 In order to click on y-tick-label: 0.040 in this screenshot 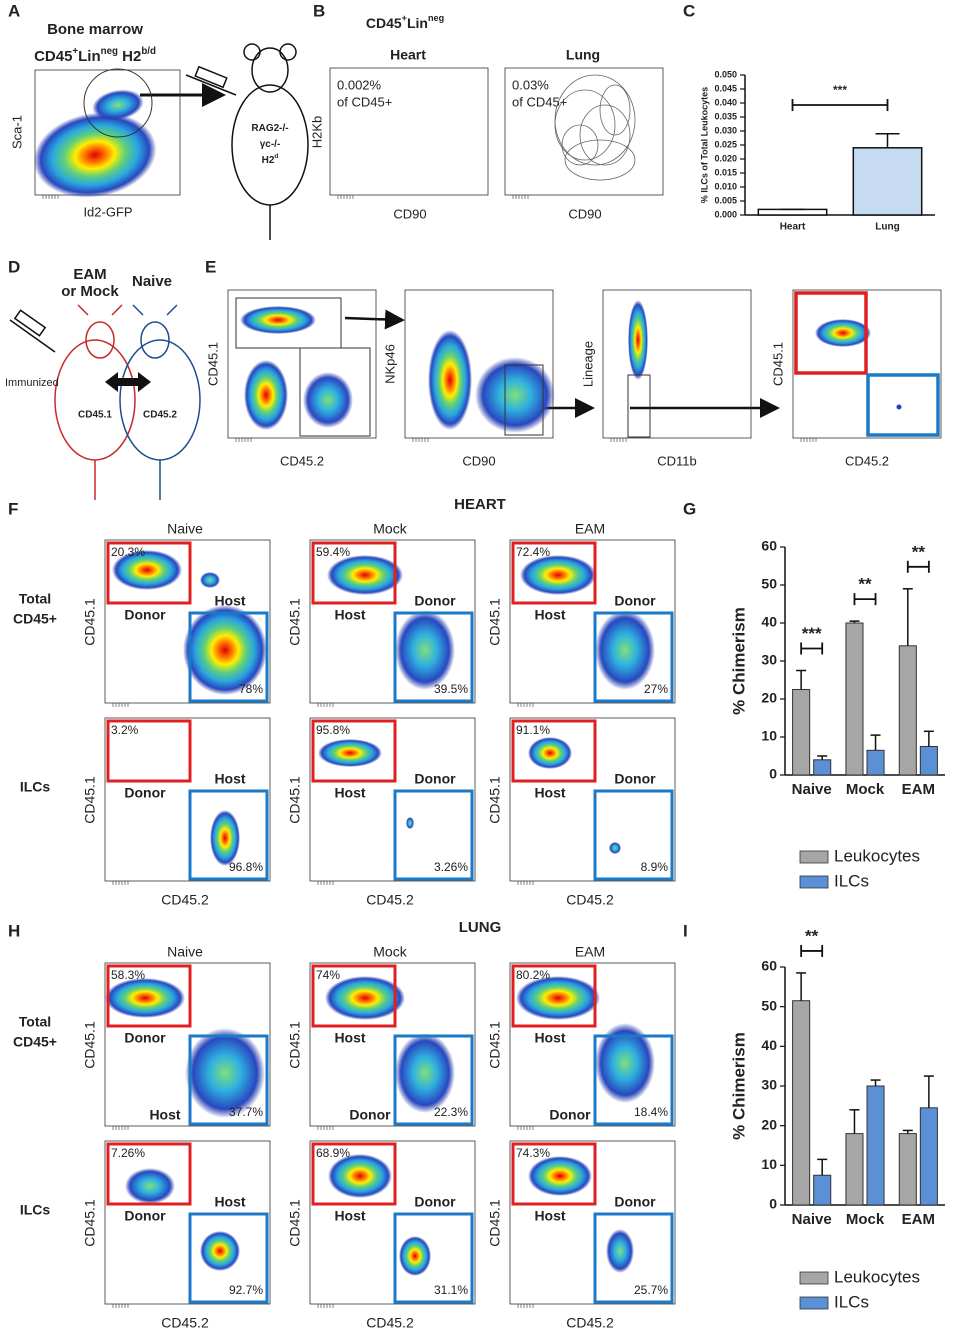, I will do `click(725, 102)`.